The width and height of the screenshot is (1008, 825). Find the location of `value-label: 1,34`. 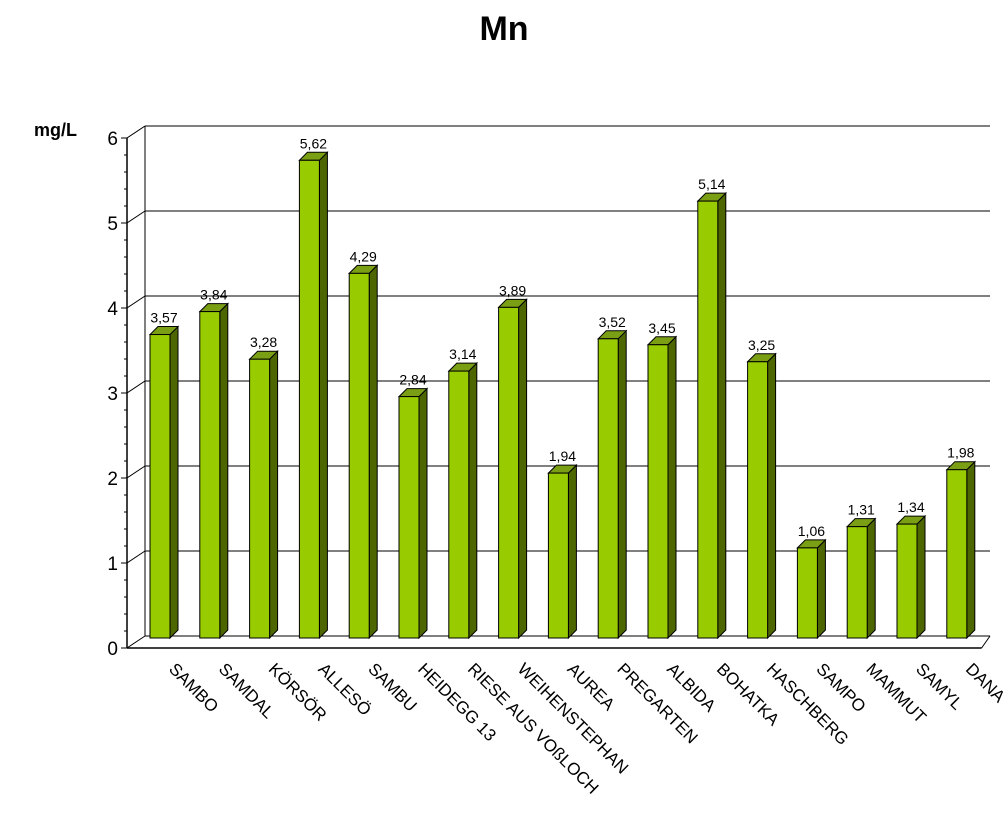

value-label: 1,34 is located at coordinates (910, 507).